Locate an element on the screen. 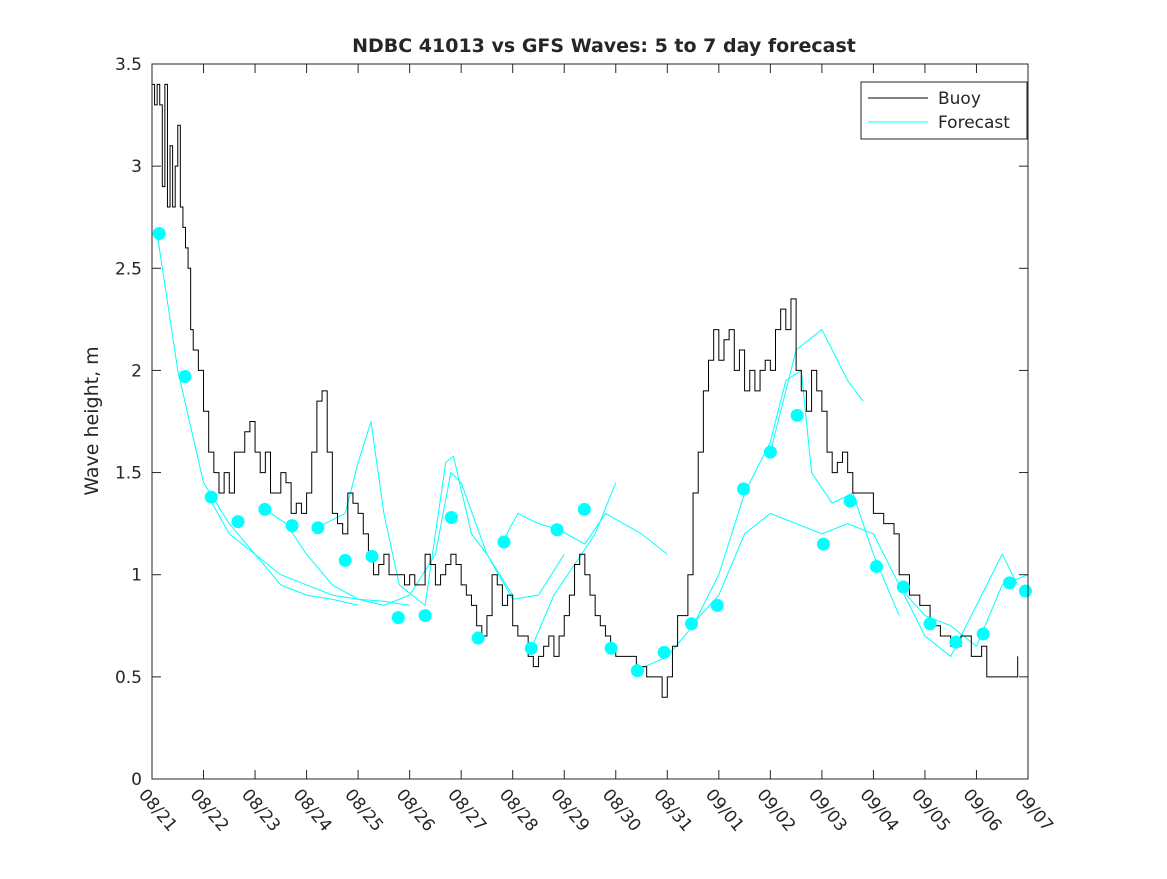 This screenshot has height=879, width=1167. y-tick-label: 1 is located at coordinates (136, 576).